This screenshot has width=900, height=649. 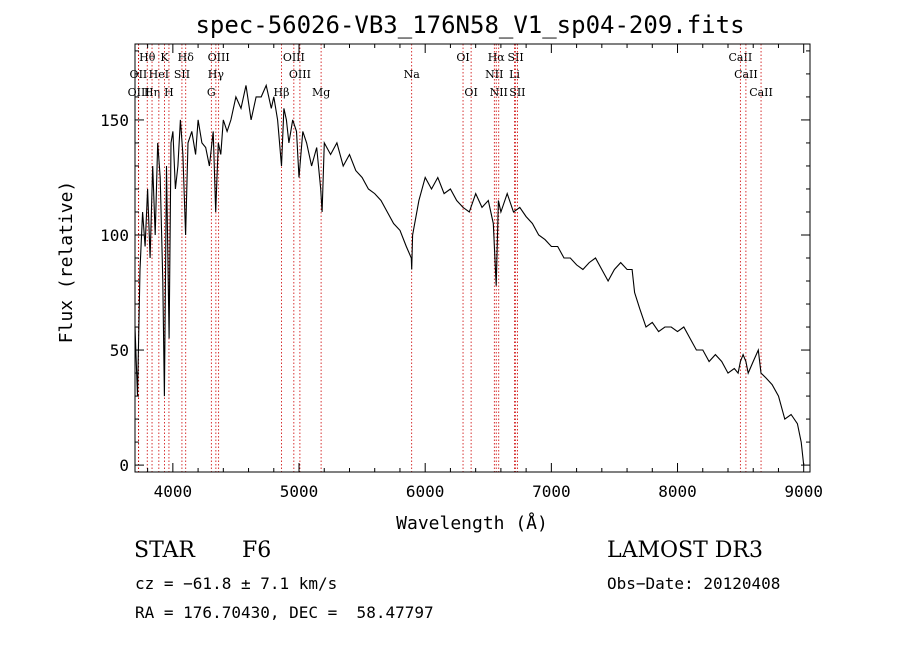 What do you see at coordinates (469, 25) in the screenshot?
I see `chart-title: spec-56026-VB3_176N58_V1_sp04-209.fits` at bounding box center [469, 25].